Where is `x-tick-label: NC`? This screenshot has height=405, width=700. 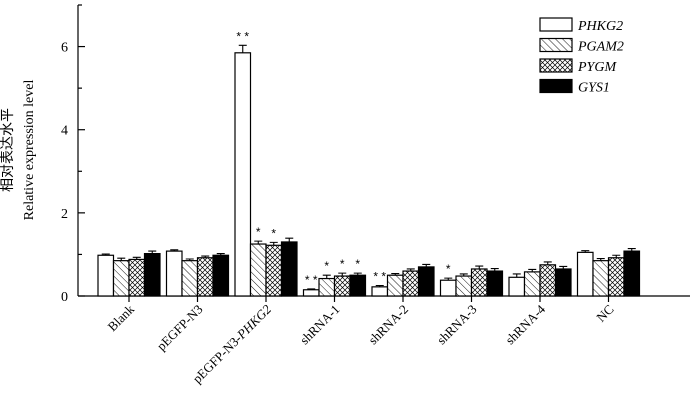
x-tick-label: NC is located at coordinates (604, 313).